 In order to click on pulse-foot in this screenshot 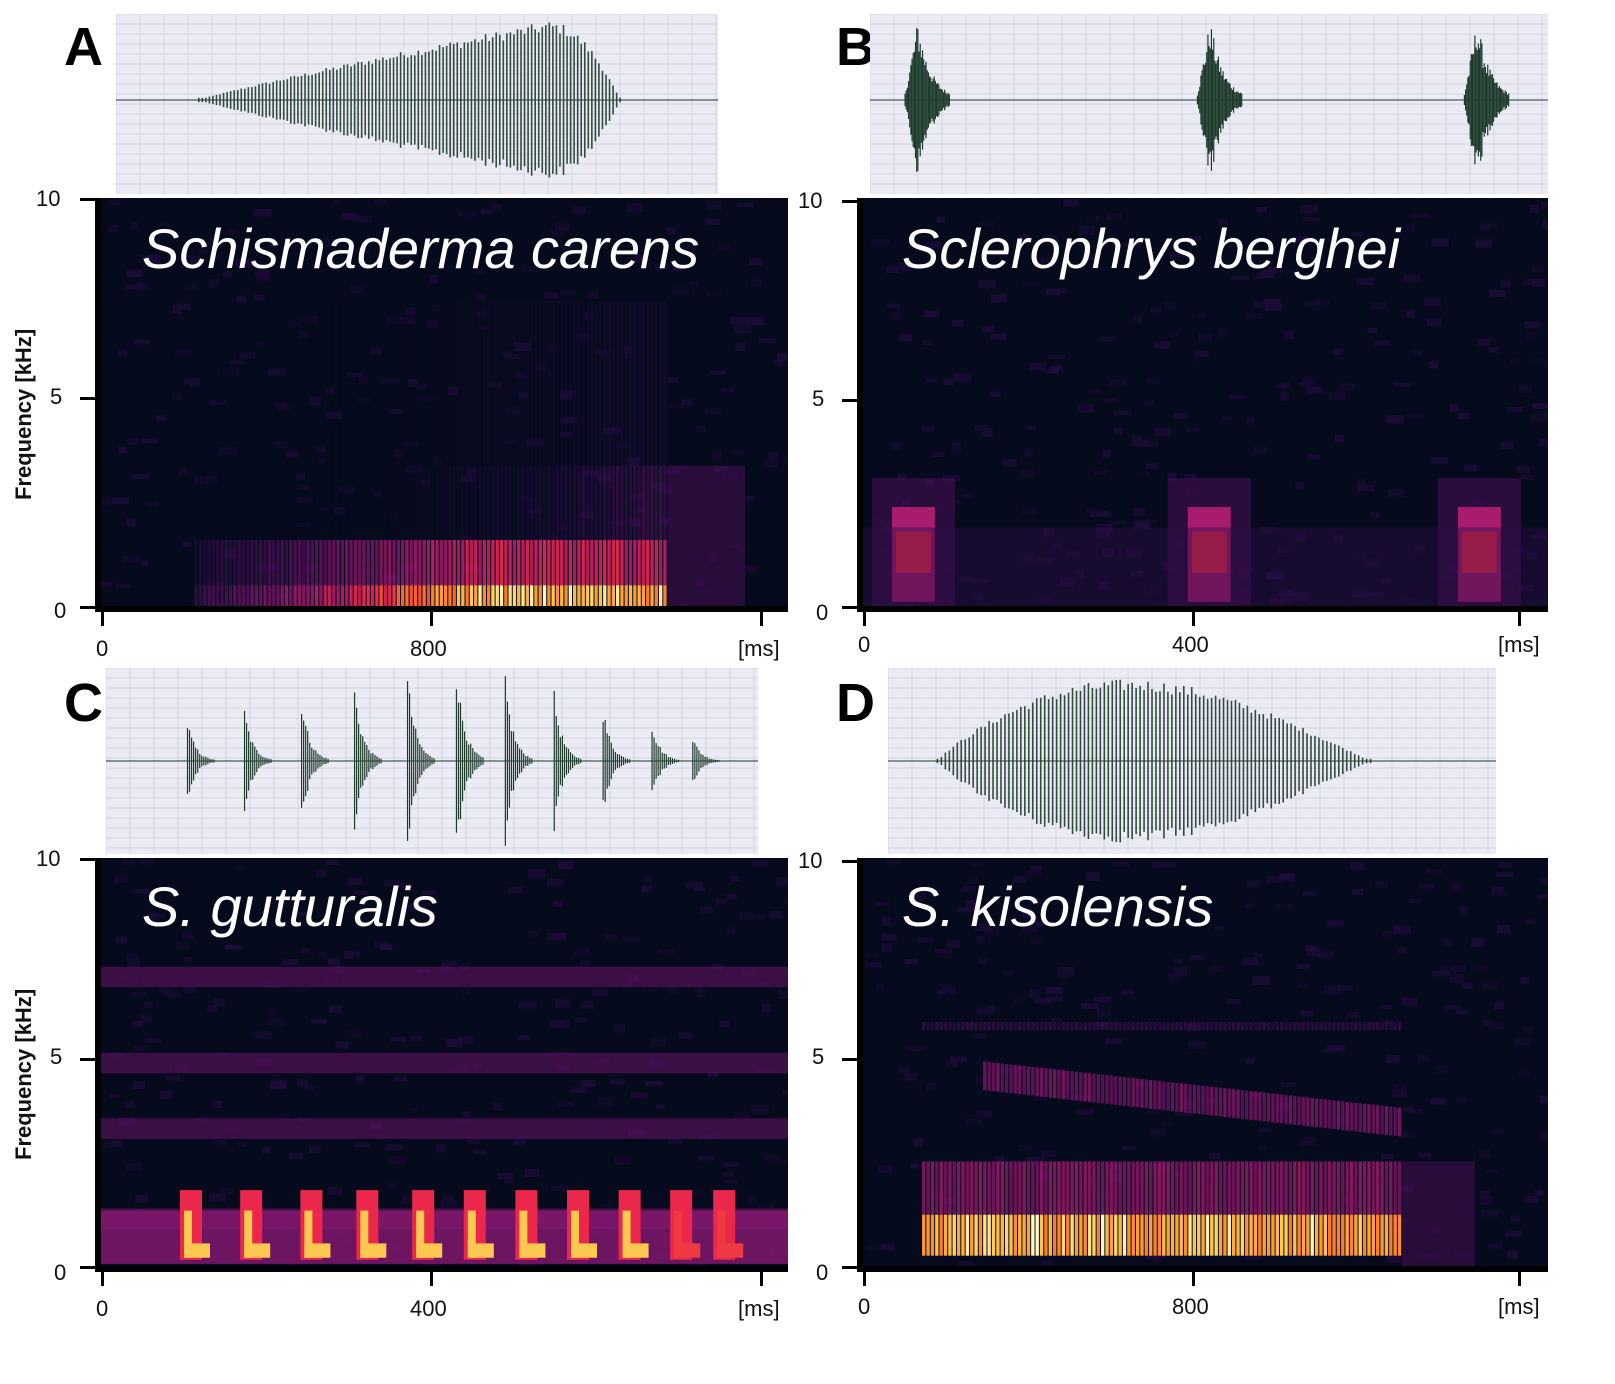, I will do `click(429, 1250)`.